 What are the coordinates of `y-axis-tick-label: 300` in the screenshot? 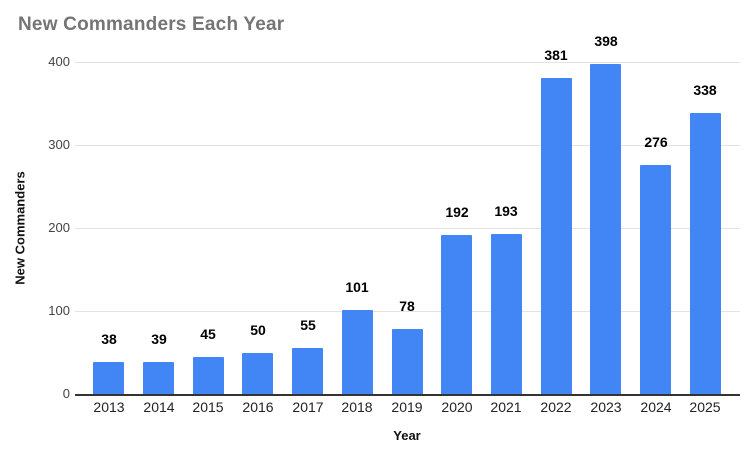 It's located at (59, 144).